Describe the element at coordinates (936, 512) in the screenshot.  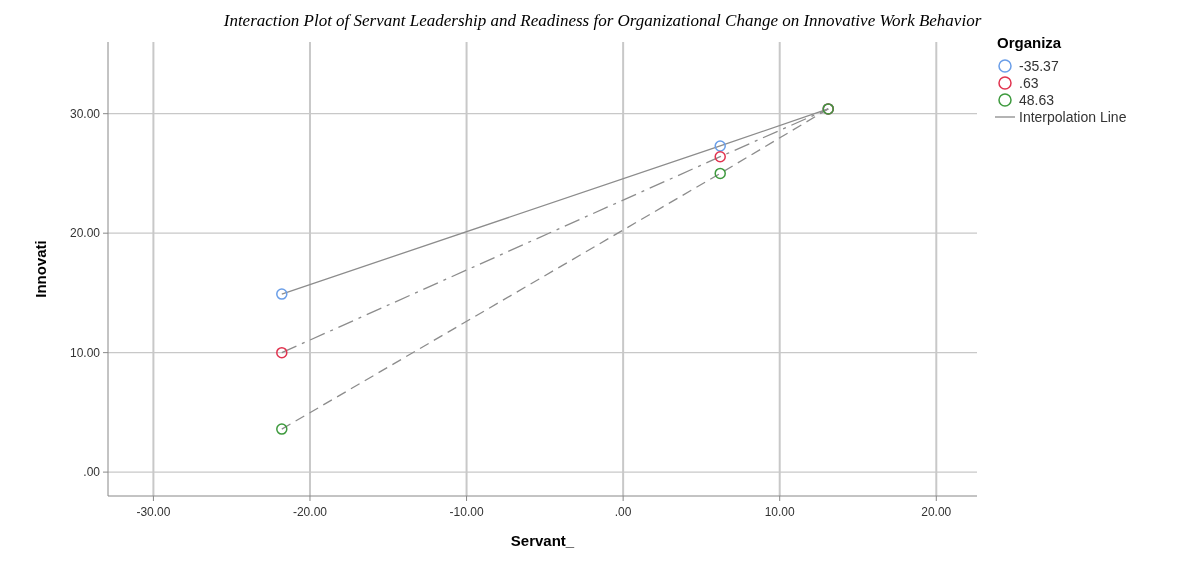
I see `x-tick-label: 20.00` at that location.